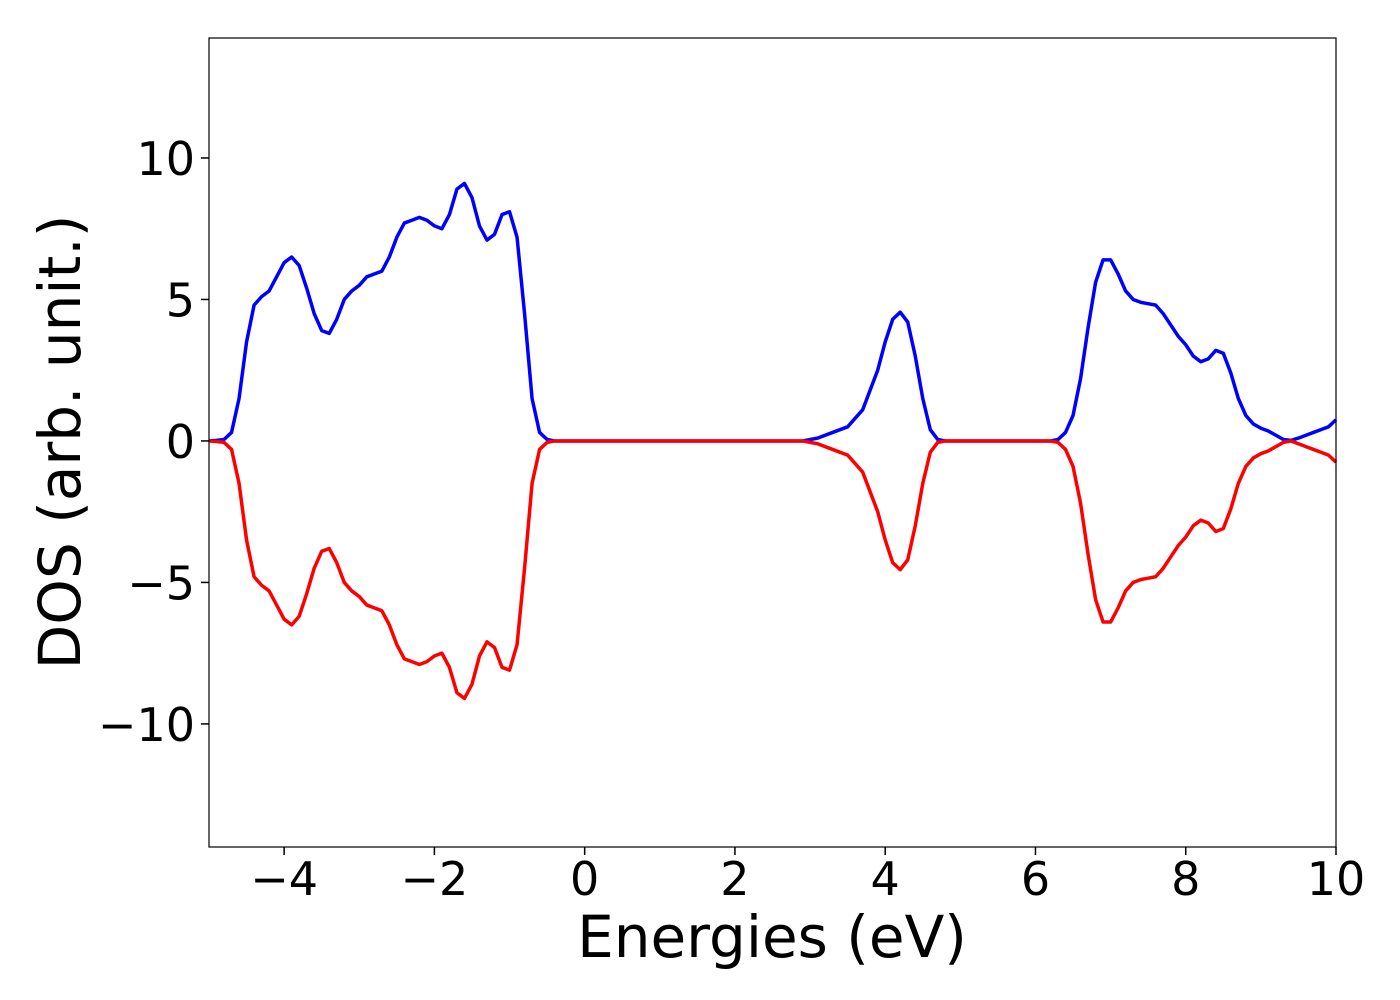 The image size is (1400, 1000). I want to click on y-tick-label: 10, so click(165, 159).